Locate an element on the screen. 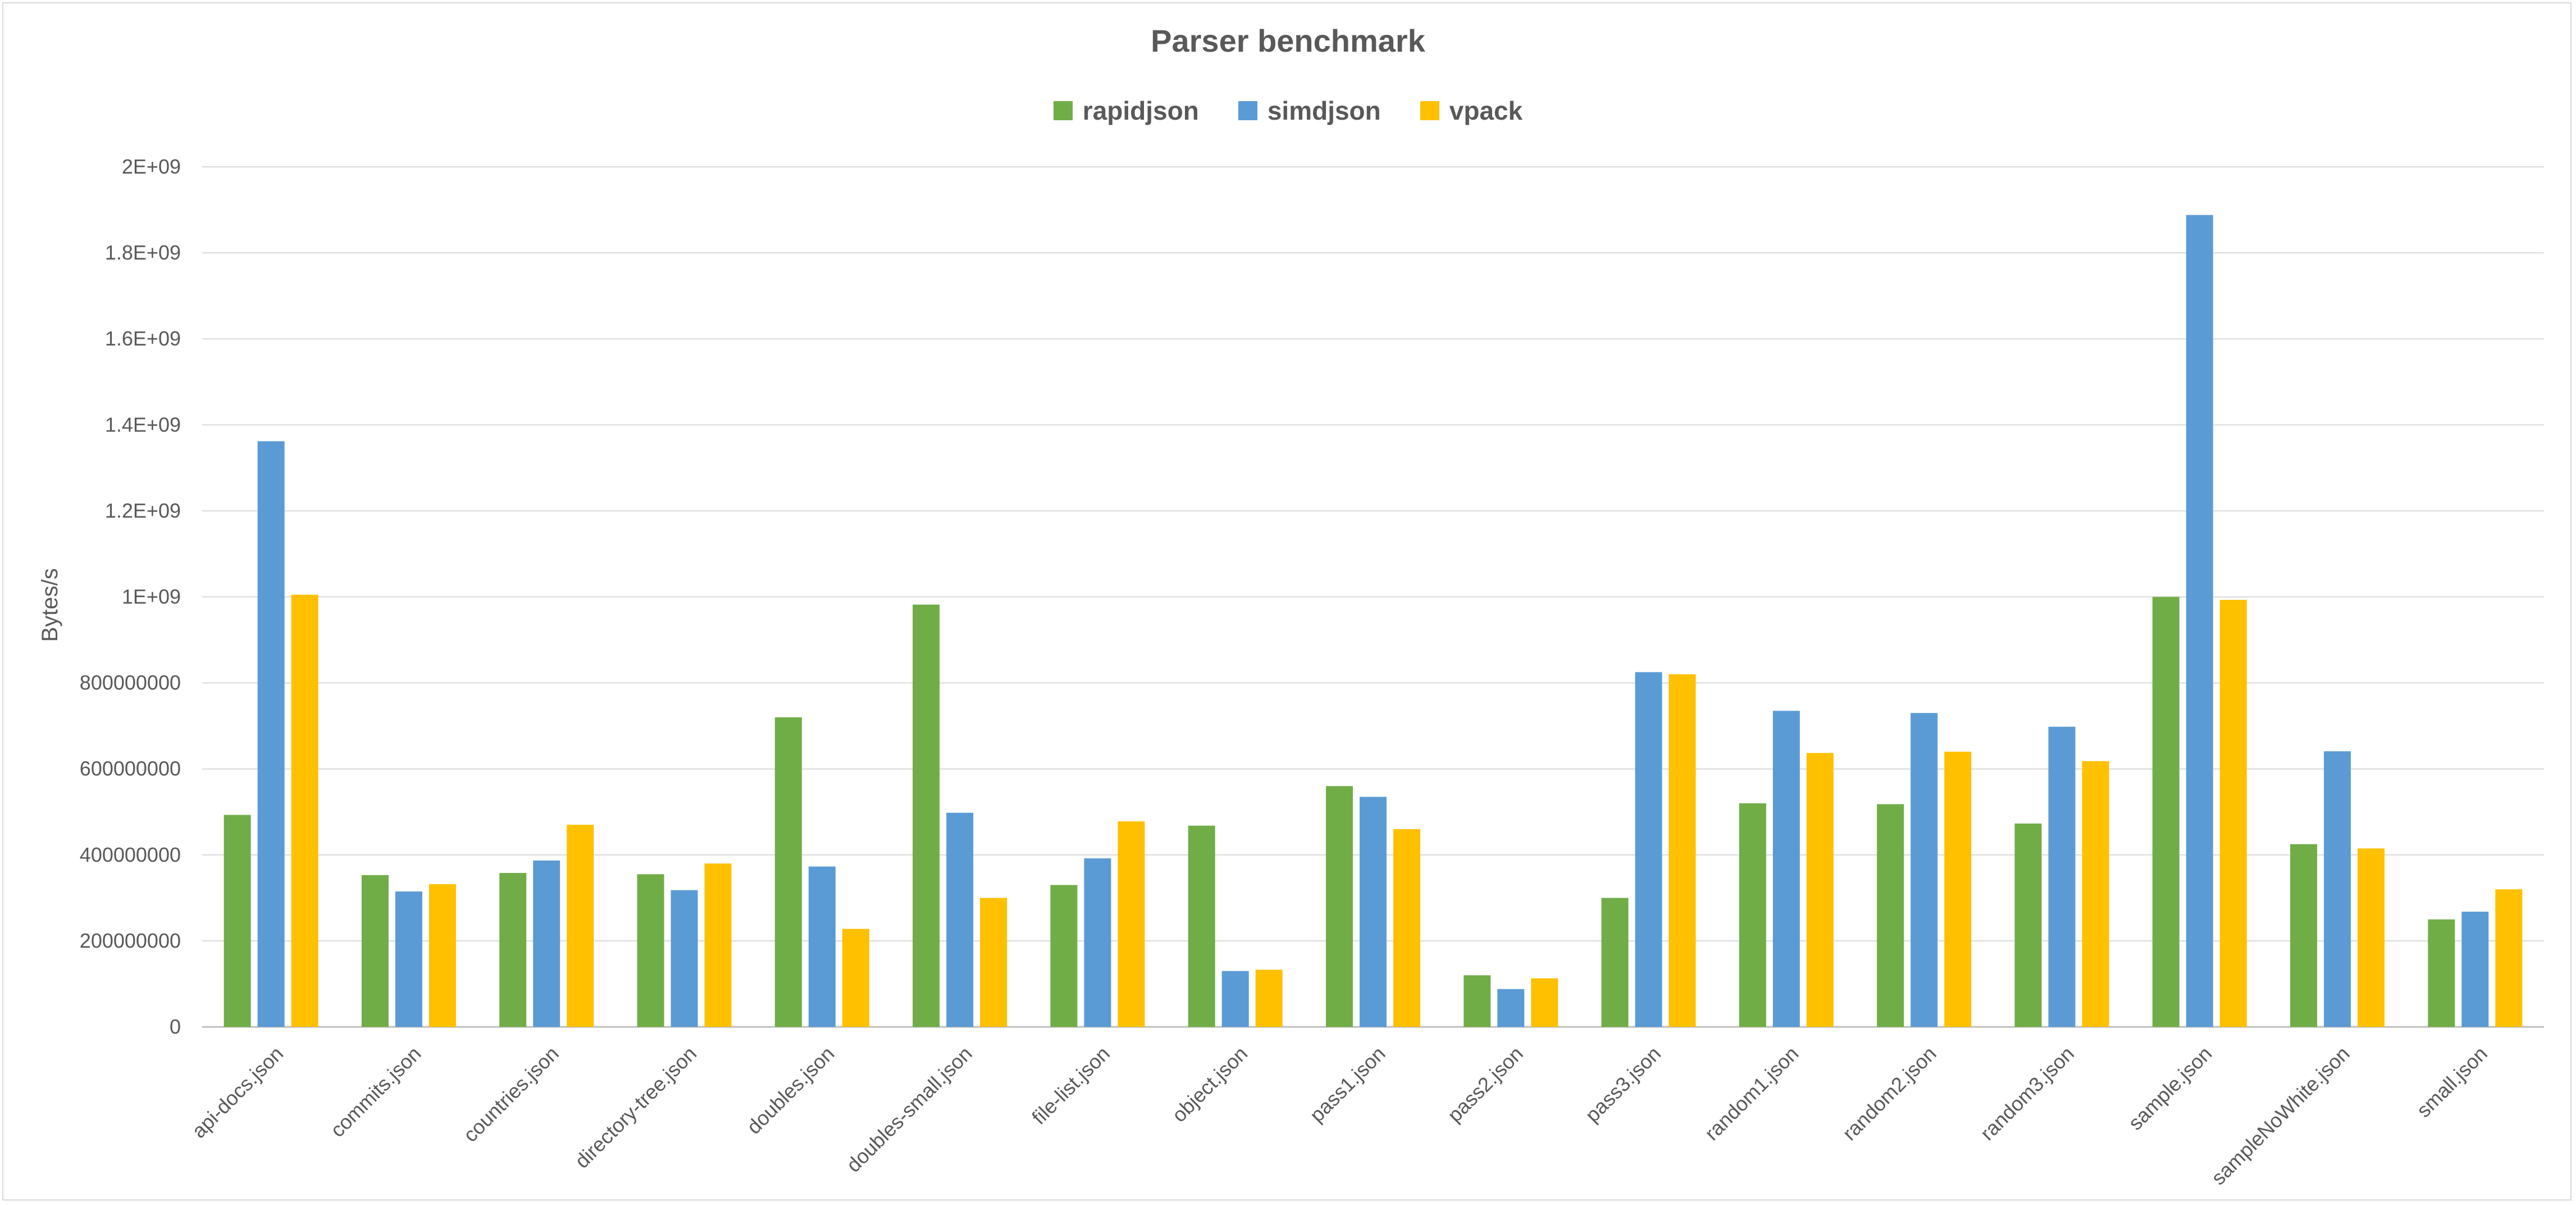 This screenshot has height=1205, width=2576. x-tick-label: countries.json is located at coordinates (511, 1094).